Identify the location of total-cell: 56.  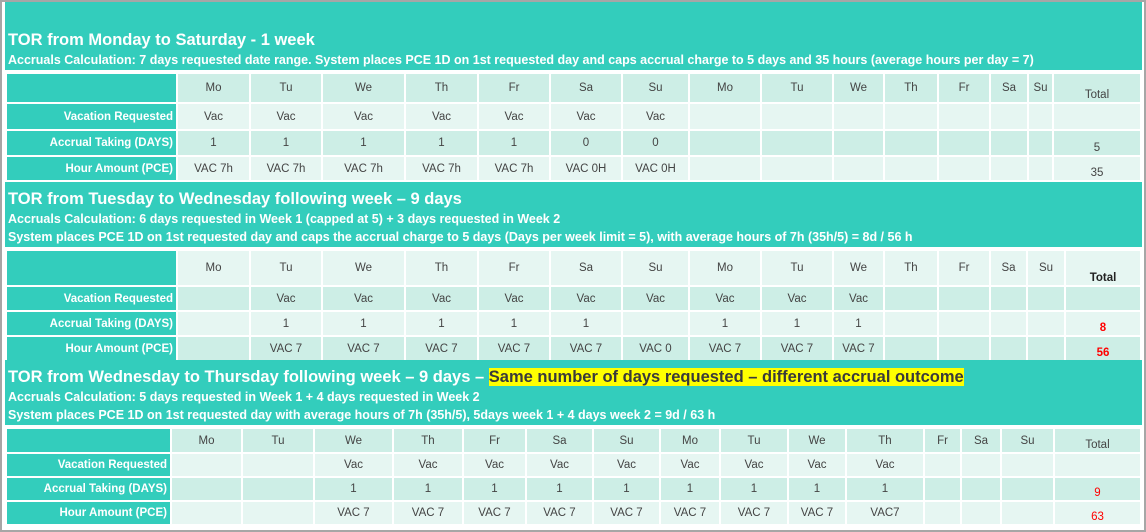
(1103, 348).